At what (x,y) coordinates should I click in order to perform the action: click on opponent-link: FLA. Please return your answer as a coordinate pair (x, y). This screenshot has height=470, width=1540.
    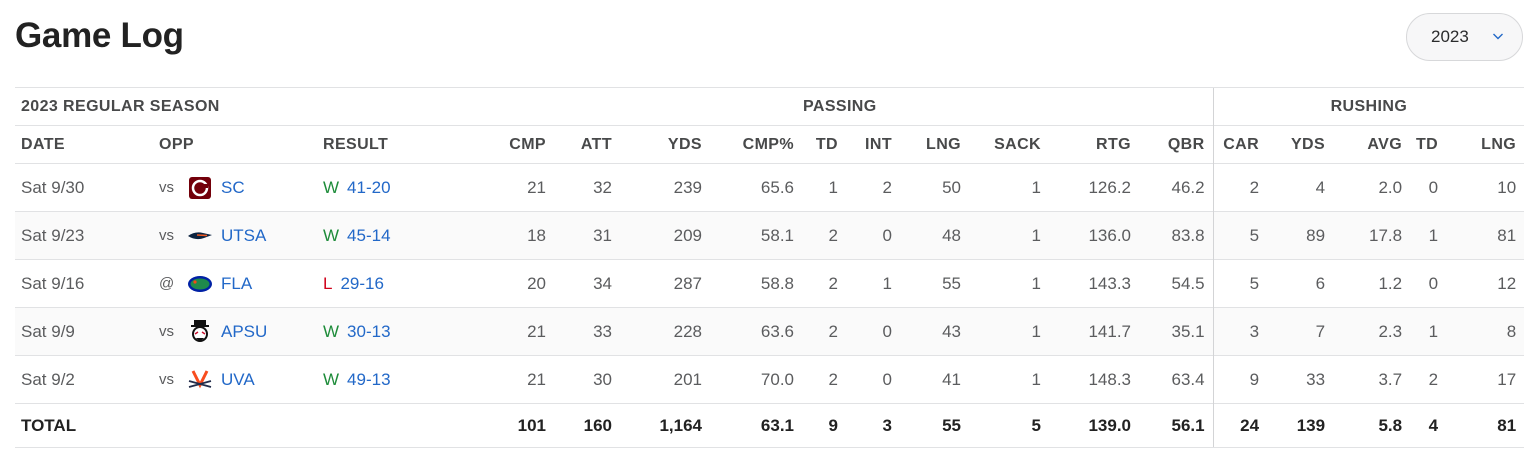
    Looking at the image, I should click on (237, 283).